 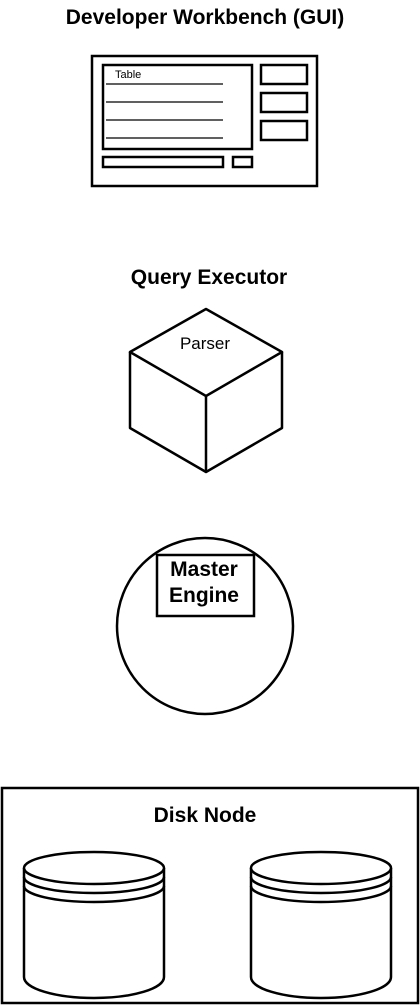 I want to click on workbench-title: Developer Workbench (GUI), so click(x=205, y=17).